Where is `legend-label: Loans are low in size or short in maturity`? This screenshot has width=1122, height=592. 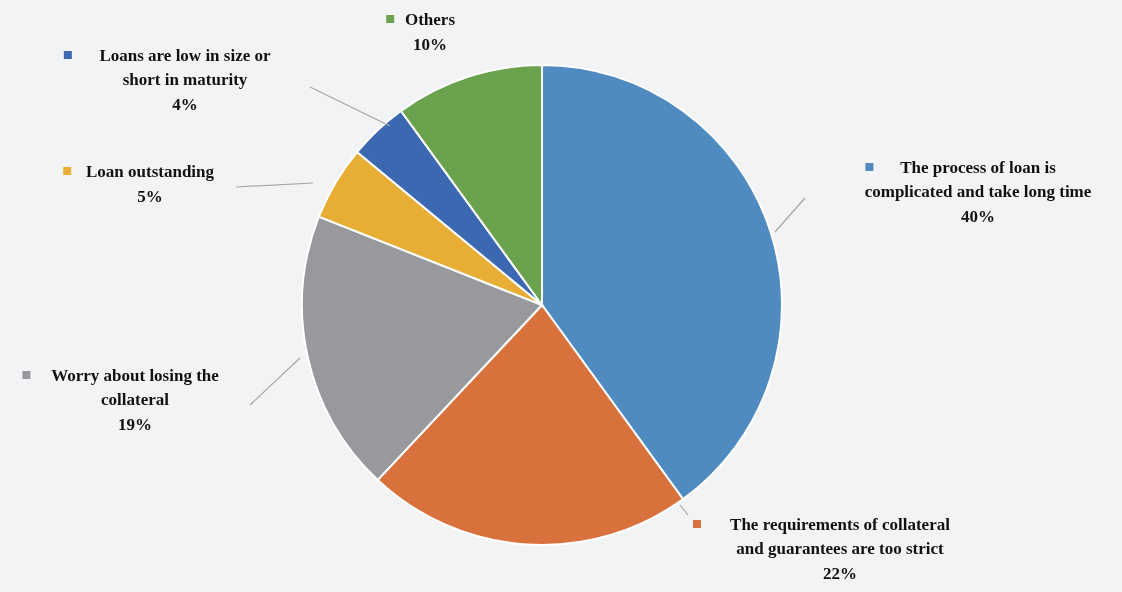
legend-label: Loans are low in size or short in maturity is located at coordinates (185, 67).